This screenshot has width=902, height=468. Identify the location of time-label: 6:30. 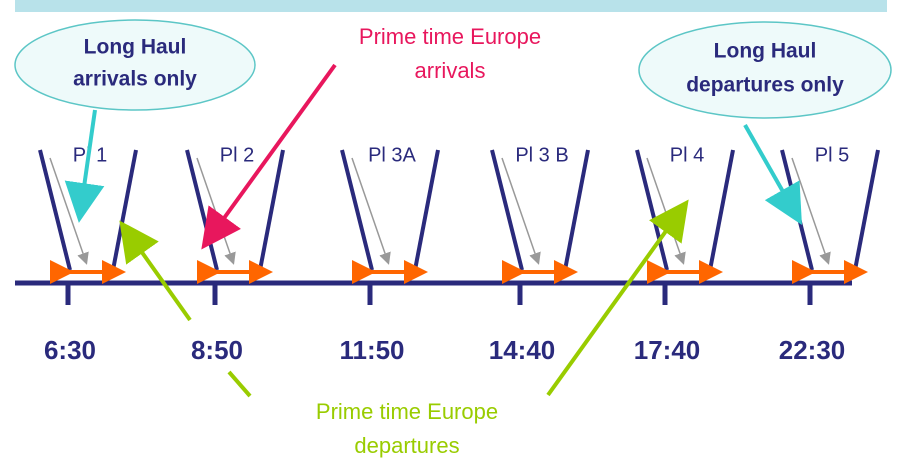
(70, 350).